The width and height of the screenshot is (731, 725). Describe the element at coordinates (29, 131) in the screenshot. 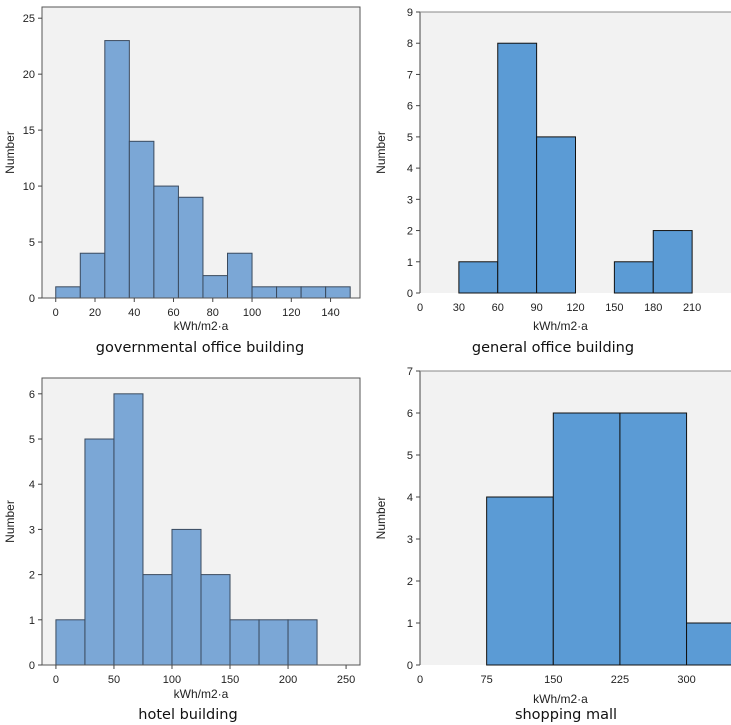

I see `chart-1-y-tick-label: 15` at that location.